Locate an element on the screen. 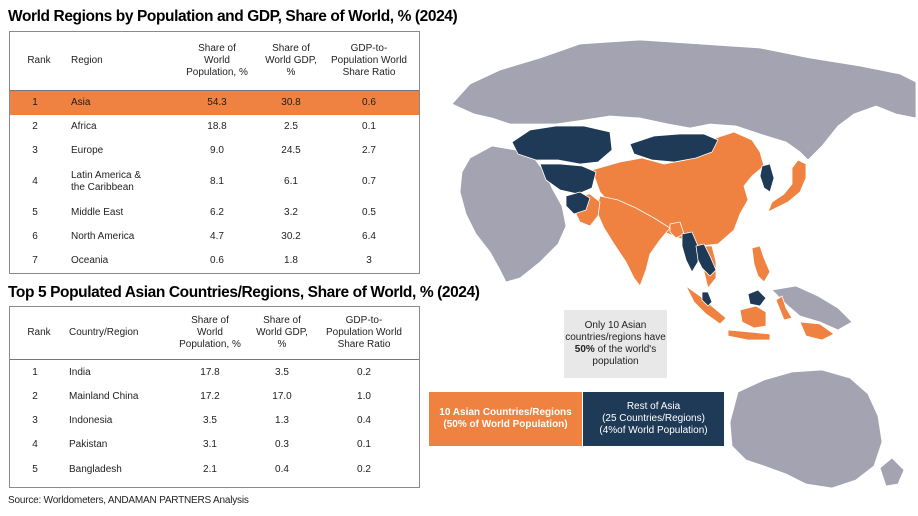 The image size is (918, 516). cell-rank: 7 is located at coordinates (35, 260).